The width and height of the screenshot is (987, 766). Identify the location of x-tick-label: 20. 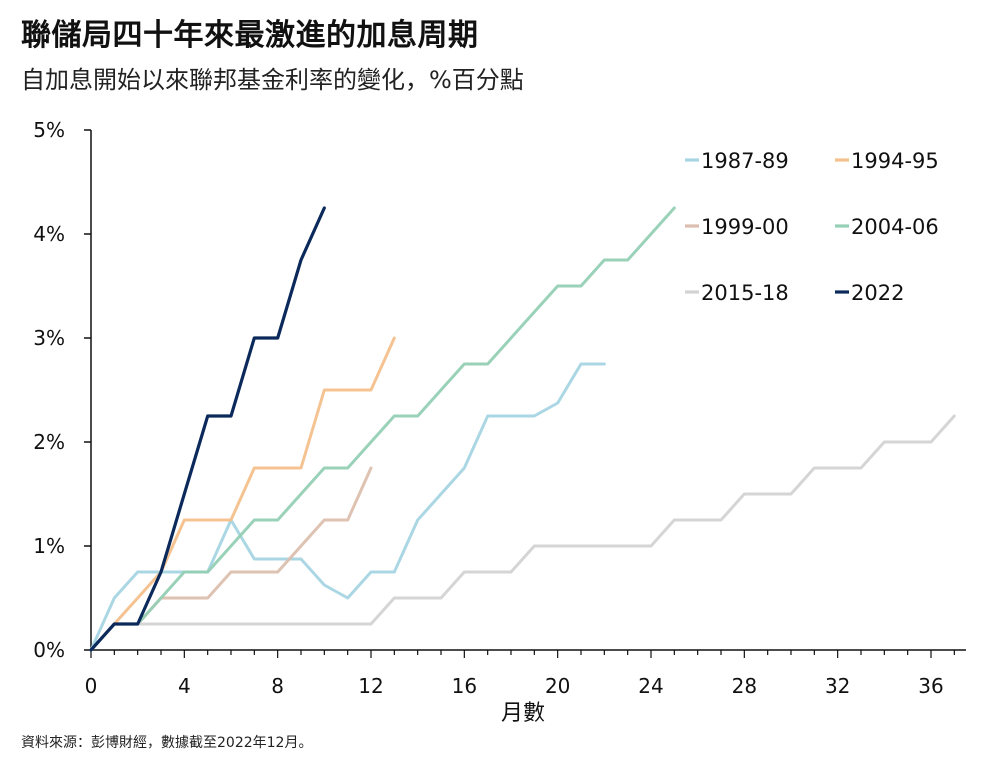
(557, 686).